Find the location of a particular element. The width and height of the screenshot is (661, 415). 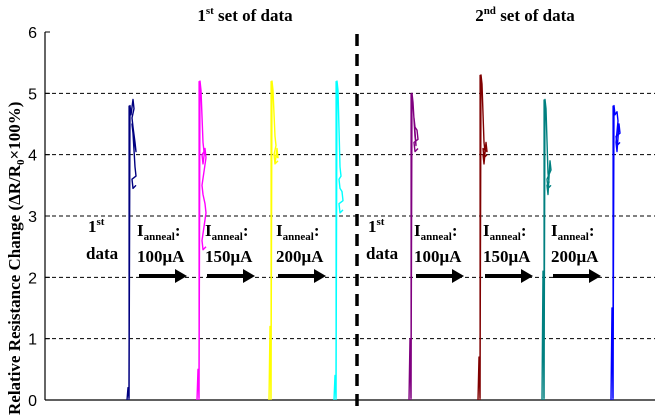

group-header: 1st set of data is located at coordinates (245, 15).